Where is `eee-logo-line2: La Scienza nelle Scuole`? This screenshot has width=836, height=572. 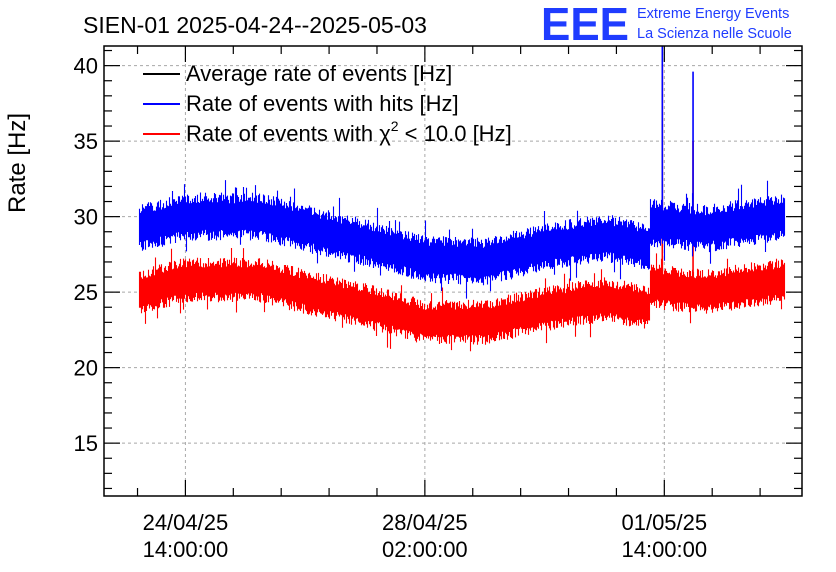
eee-logo-line2: La Scienza nelle Scuole is located at coordinates (714, 34).